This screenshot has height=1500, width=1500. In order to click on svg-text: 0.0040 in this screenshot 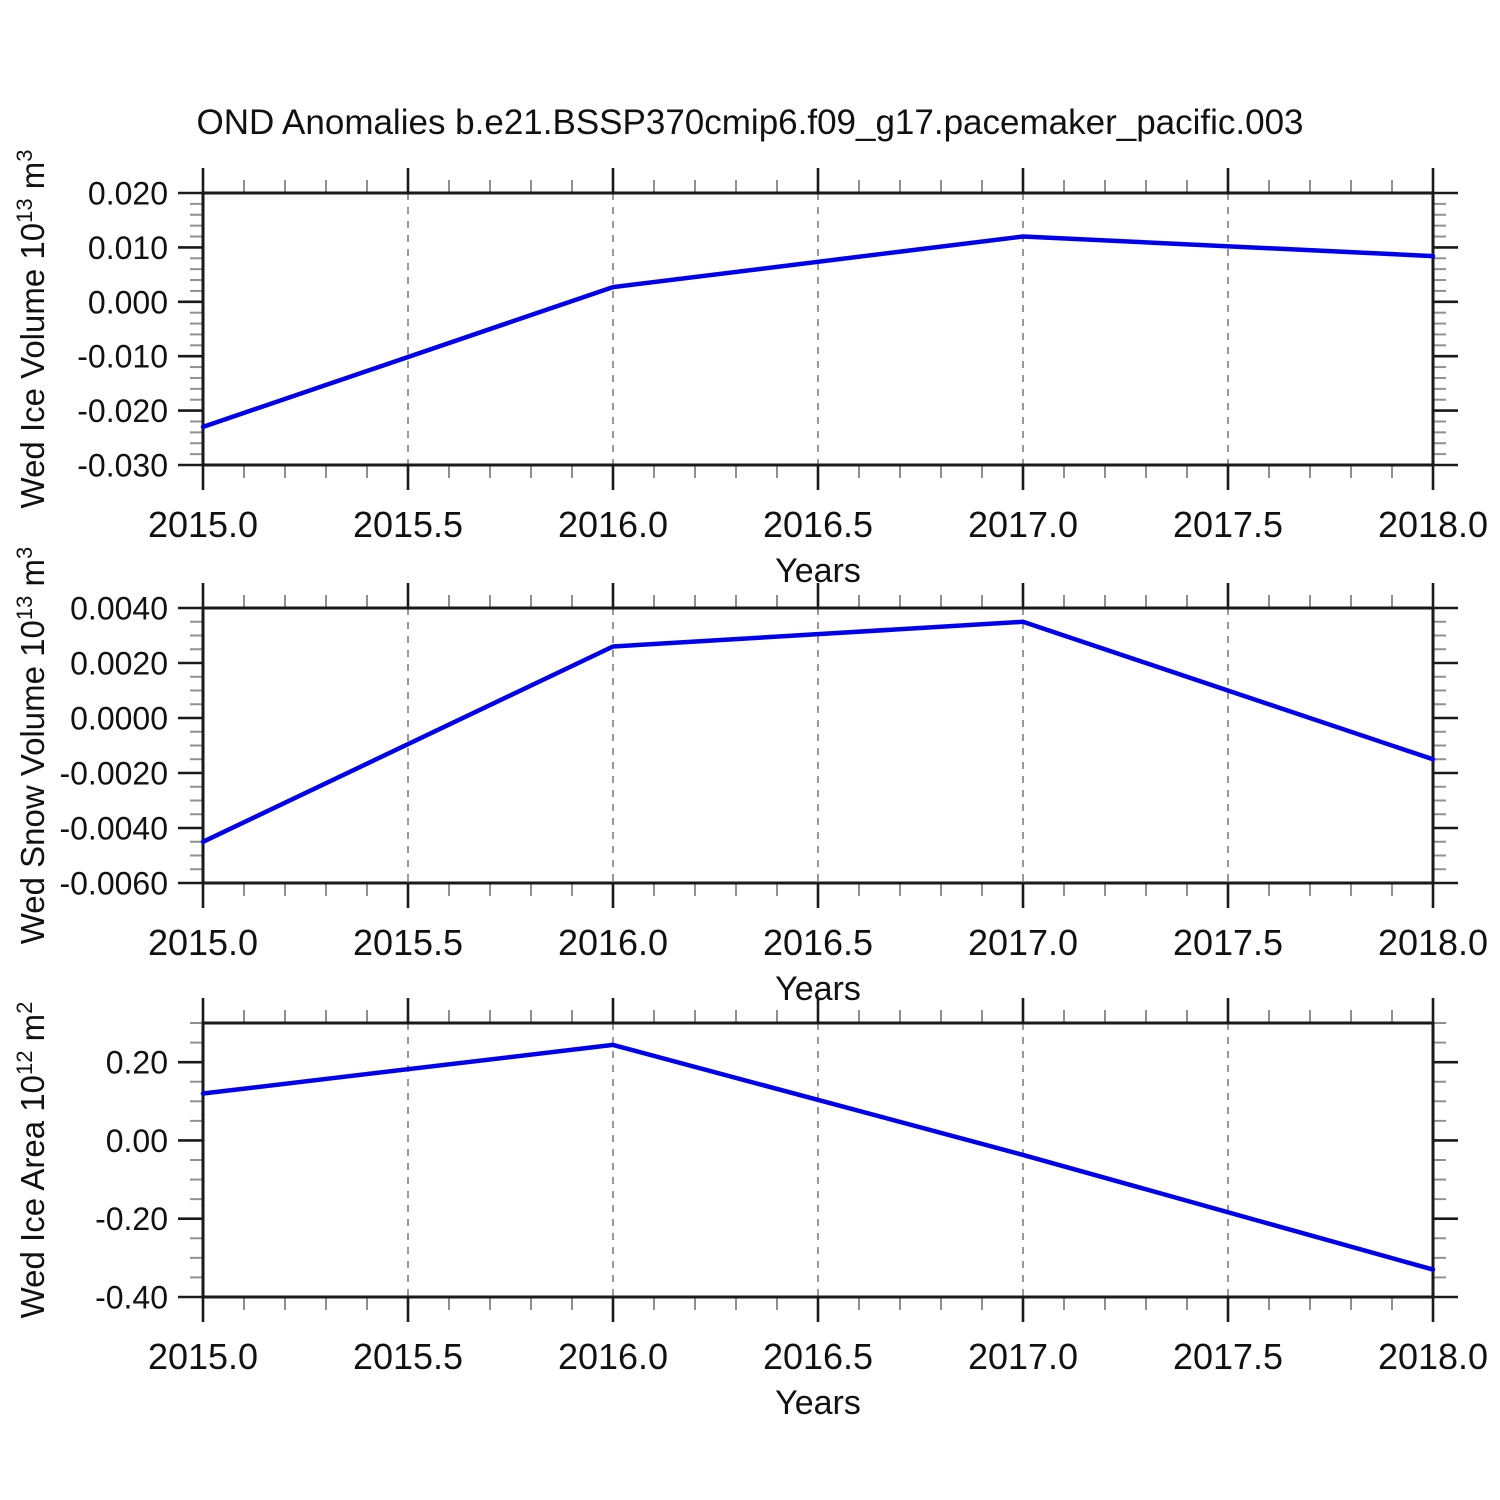, I will do `click(119, 609)`.